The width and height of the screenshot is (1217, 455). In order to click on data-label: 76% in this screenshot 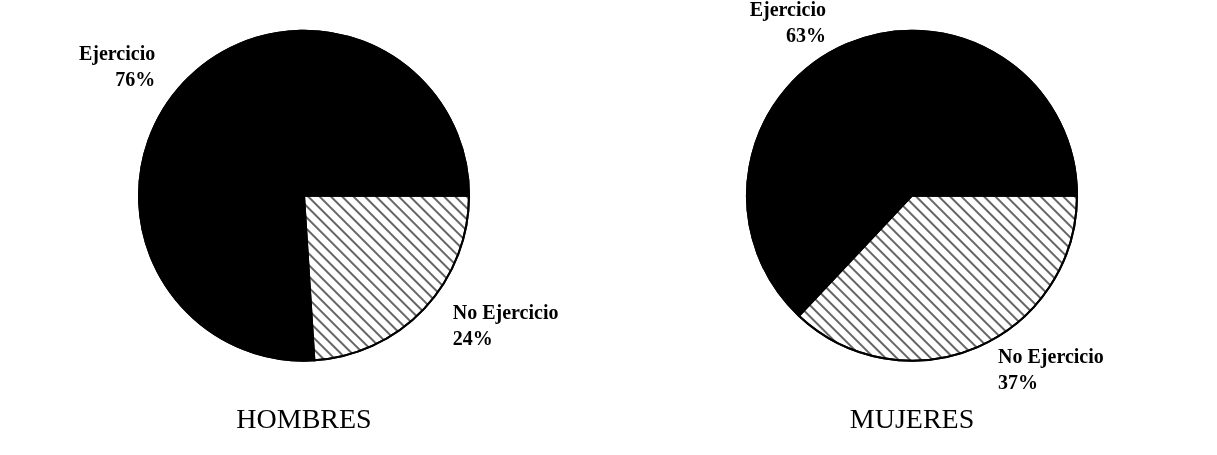, I will do `click(135, 79)`.